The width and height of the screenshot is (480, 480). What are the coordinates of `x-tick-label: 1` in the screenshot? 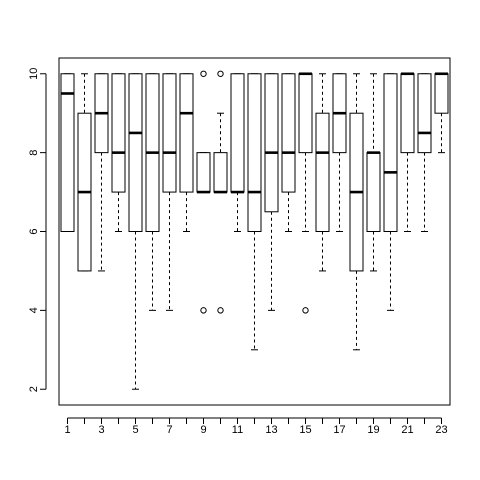 It's located at (67, 430).